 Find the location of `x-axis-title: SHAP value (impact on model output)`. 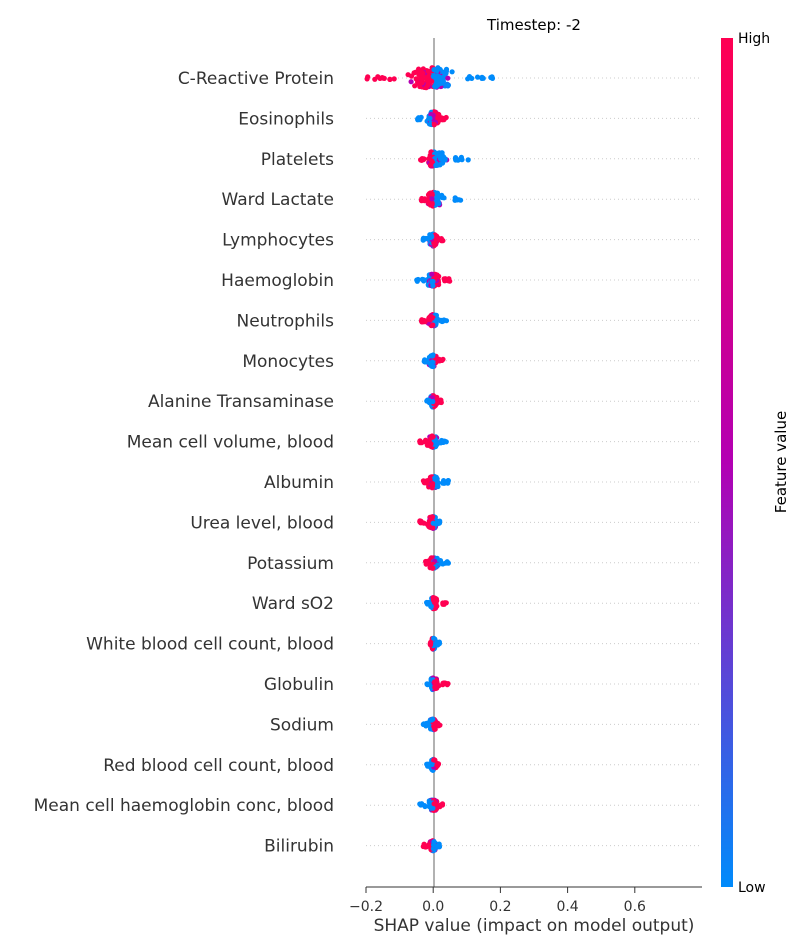

x-axis-title: SHAP value (impact on model output) is located at coordinates (534, 926).